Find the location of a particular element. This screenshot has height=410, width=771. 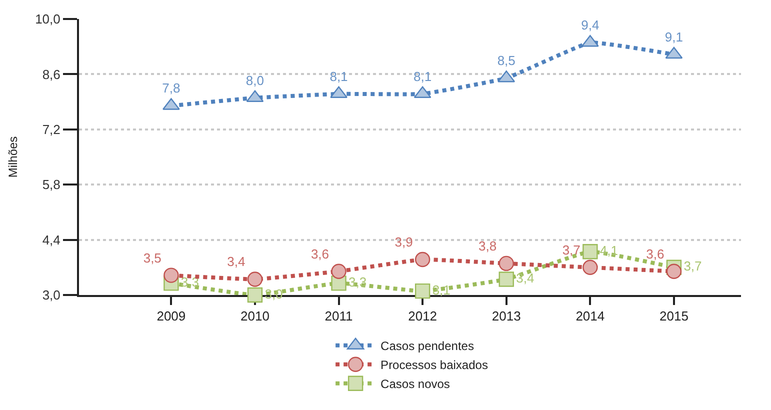

y-tick-label: 4,4 is located at coordinates (51, 240).